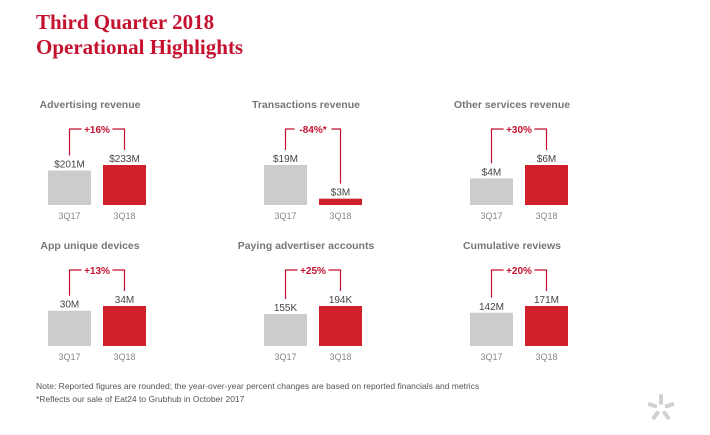 This screenshot has height=435, width=710. Describe the element at coordinates (125, 22) in the screenshot. I see `title-line-1: Third Quarter 2018` at that location.